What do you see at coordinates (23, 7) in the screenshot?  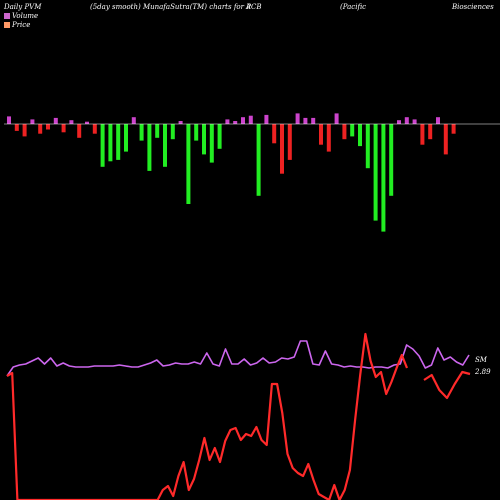 I see `header-daily-pvm: Daily PVM` at bounding box center [23, 7].